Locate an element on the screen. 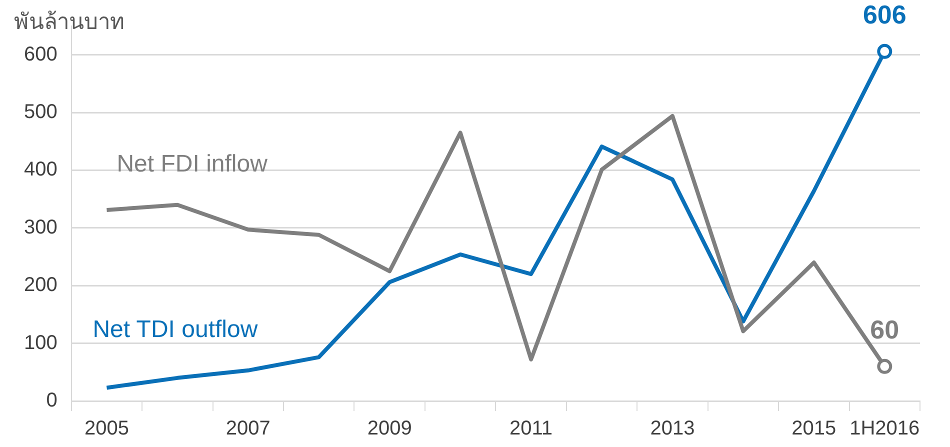 This screenshot has width=950, height=447. x-tick-label: 2005 is located at coordinates (106, 429).